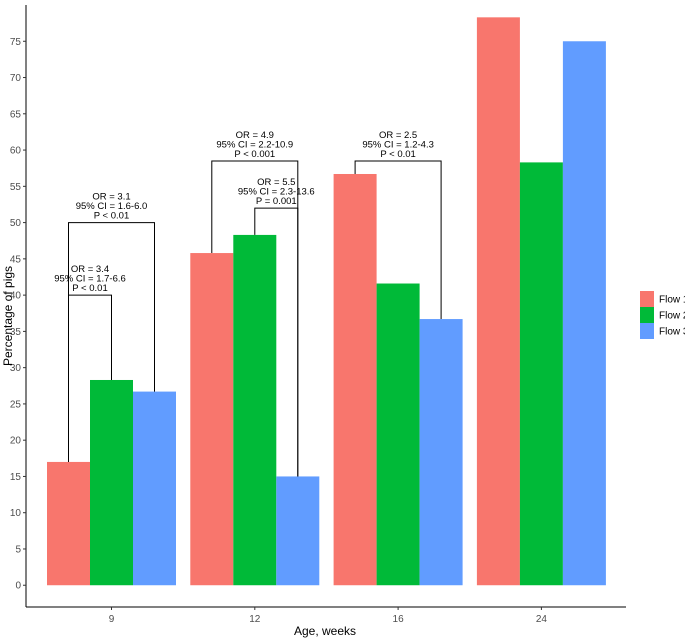  What do you see at coordinates (542, 619) in the screenshot?
I see `x-tick-label: 24` at bounding box center [542, 619].